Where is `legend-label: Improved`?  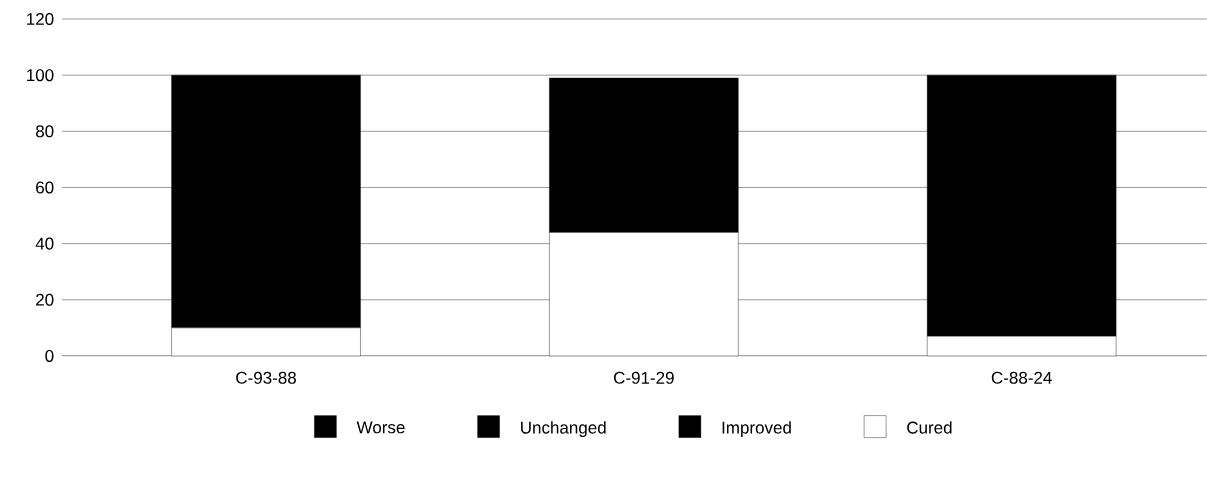 legend-label: Improved is located at coordinates (756, 429).